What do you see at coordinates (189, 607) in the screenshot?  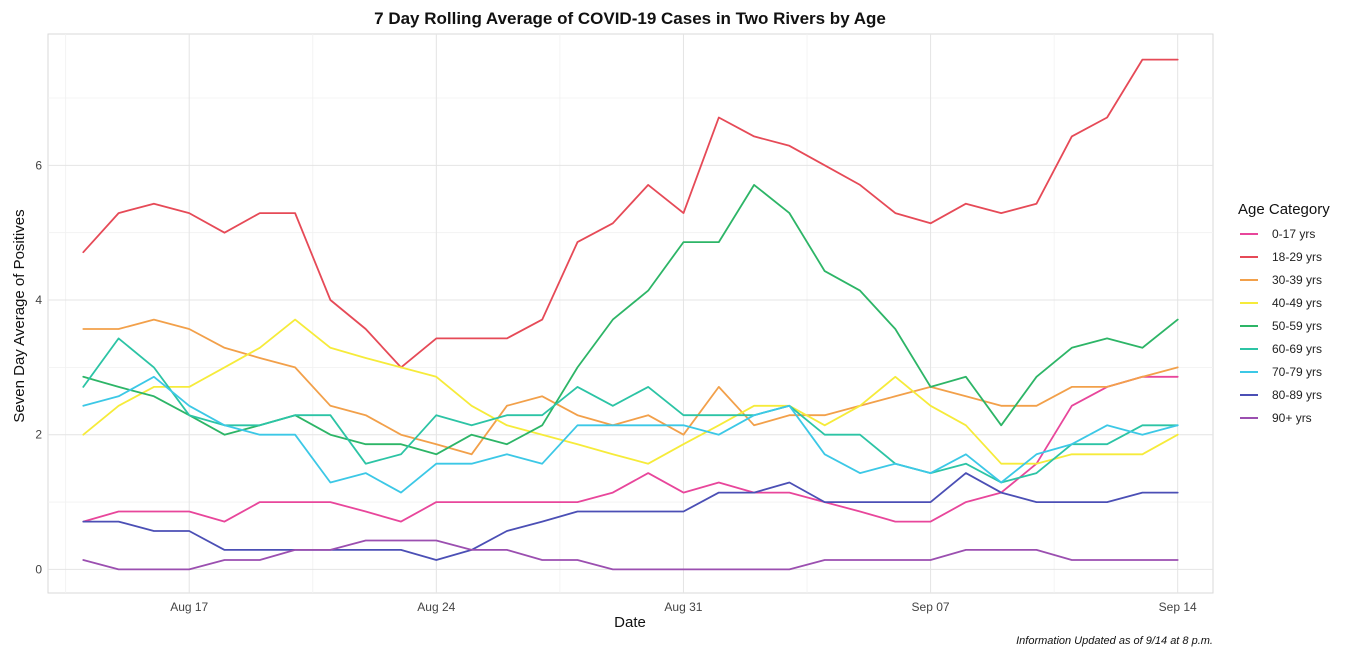 I see `x-tick-label: Aug 17` at bounding box center [189, 607].